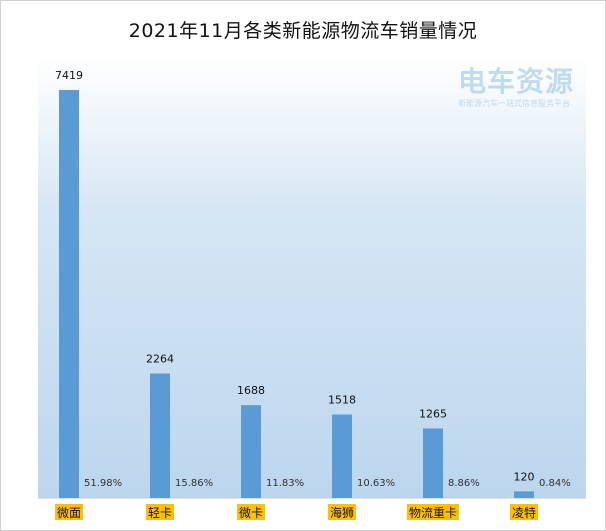 Image resolution: width=606 pixels, height=531 pixels. Describe the element at coordinates (251, 390) in the screenshot. I see `bar-value-label: 1688` at that location.